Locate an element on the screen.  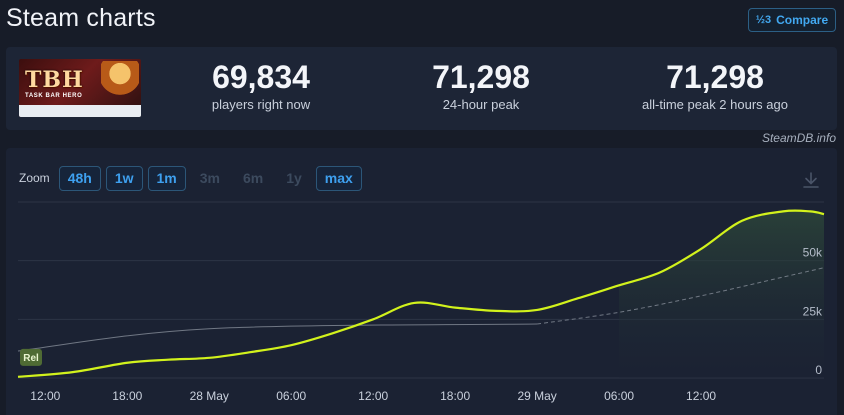
zoom-3m-button: 3m is located at coordinates (209, 178).